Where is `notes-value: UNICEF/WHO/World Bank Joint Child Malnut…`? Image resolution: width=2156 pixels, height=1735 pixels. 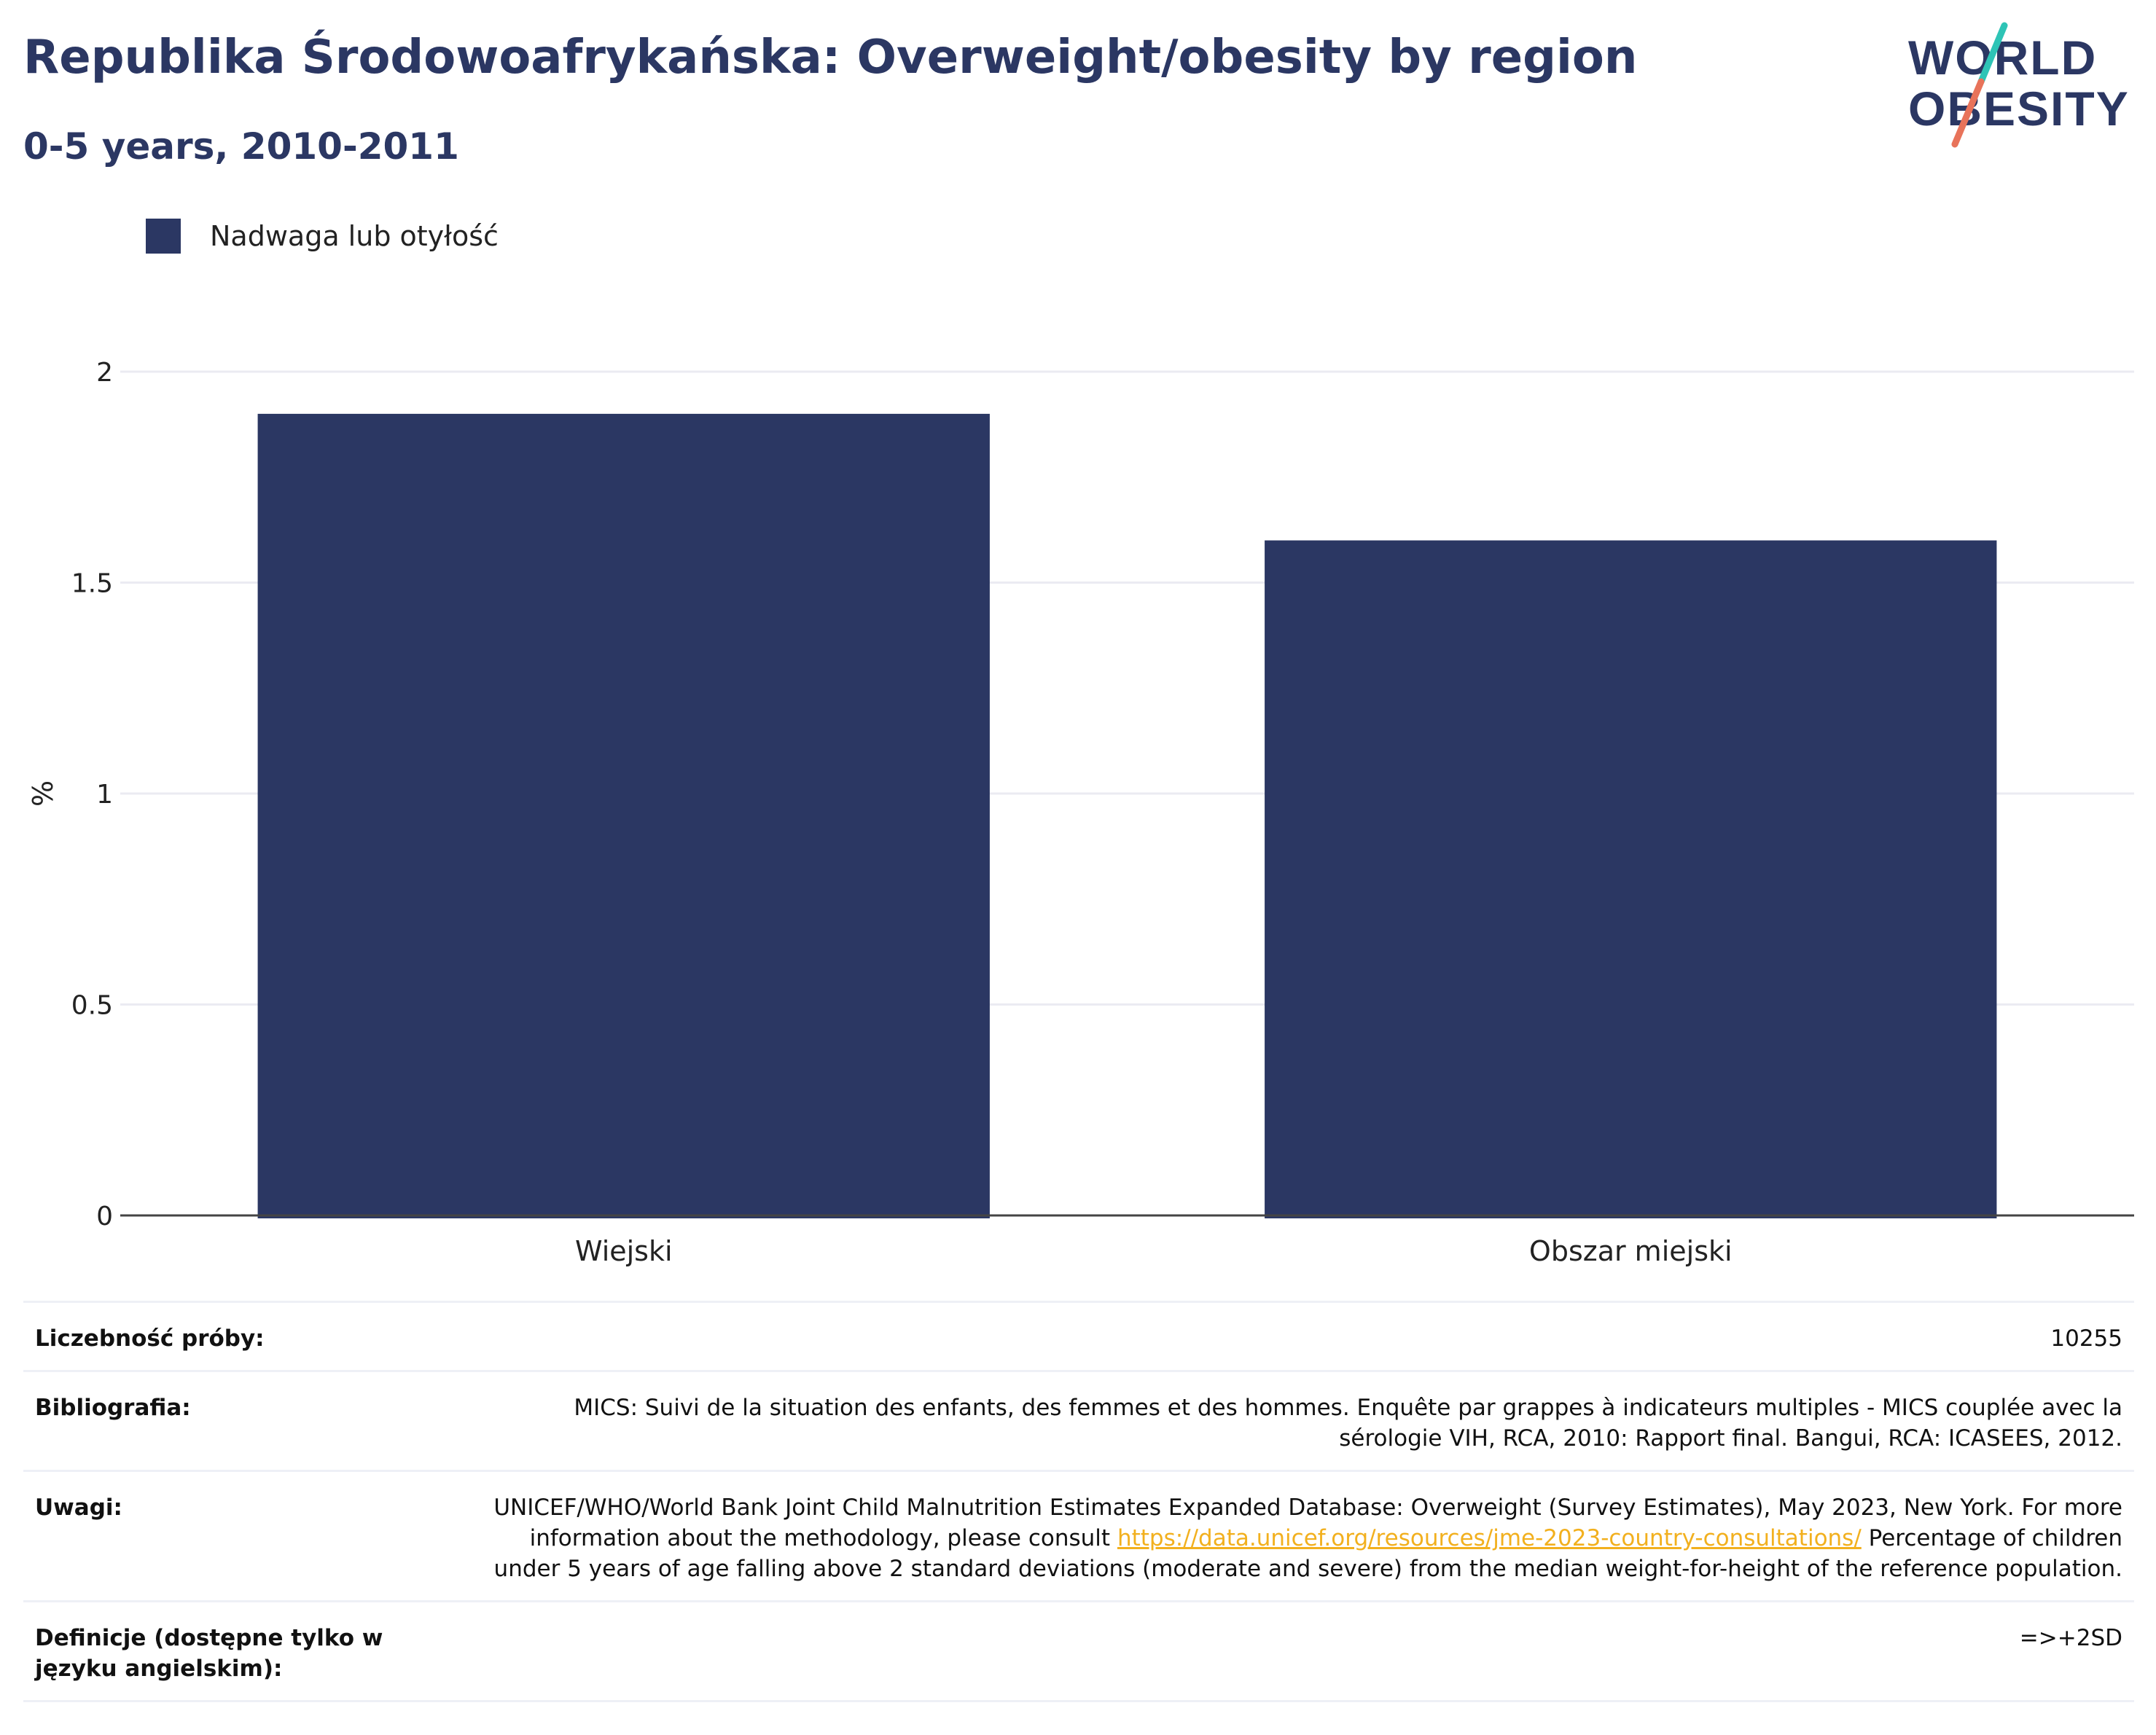 notes-value: UNICEF/WHO/World Bank Joint Child Malnut… is located at coordinates (1297, 1538).